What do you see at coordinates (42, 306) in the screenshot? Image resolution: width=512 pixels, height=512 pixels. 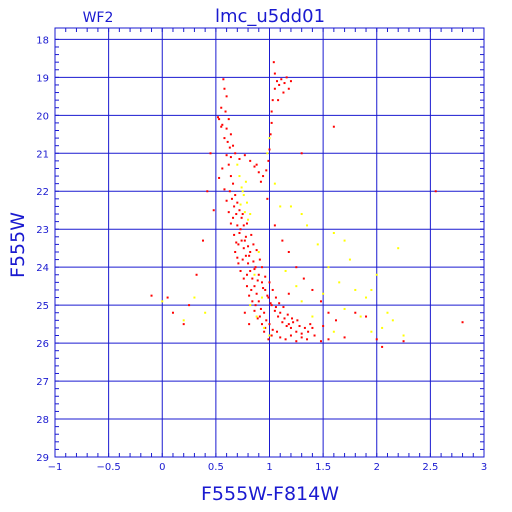 I see `y-tick-label: 25` at bounding box center [42, 306].